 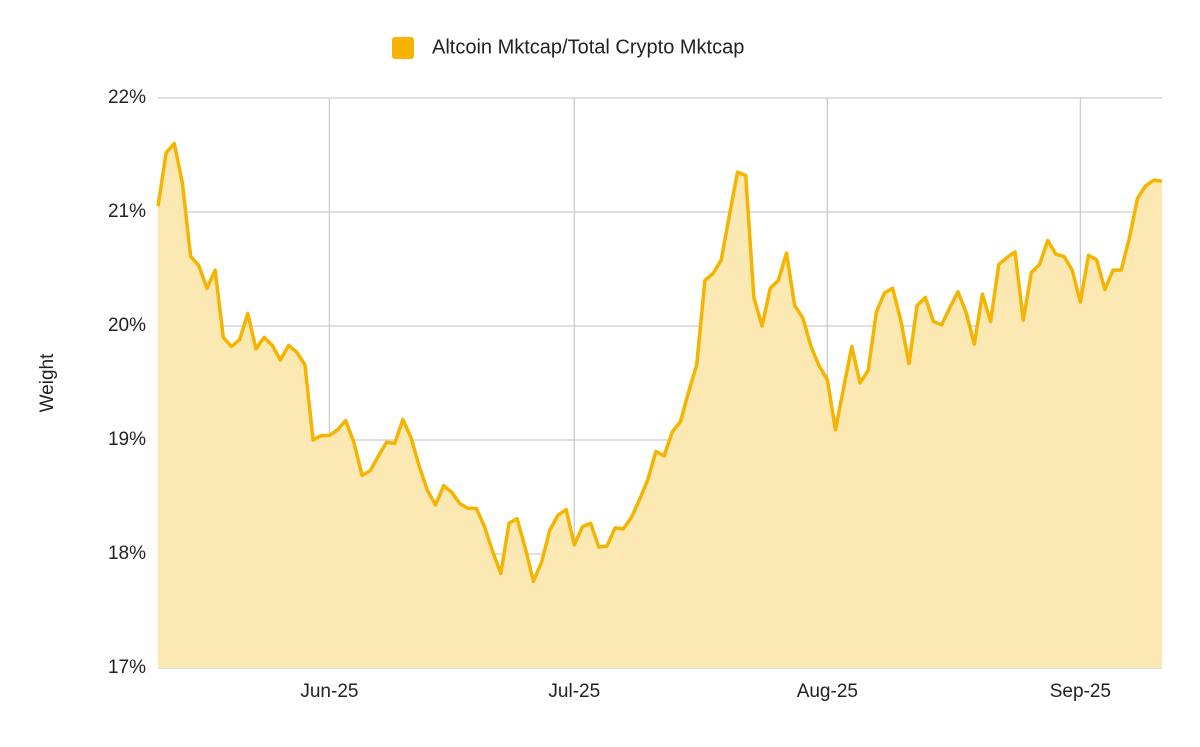 What do you see at coordinates (127, 667) in the screenshot?
I see `y-tick-label: 17%` at bounding box center [127, 667].